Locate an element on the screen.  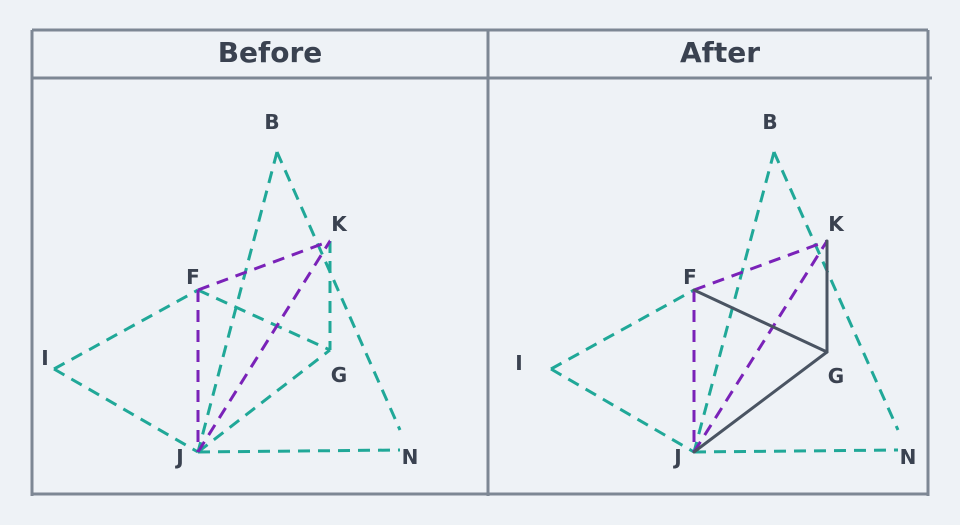
before-purple-dashed-edges is located at coordinates (264, 346).